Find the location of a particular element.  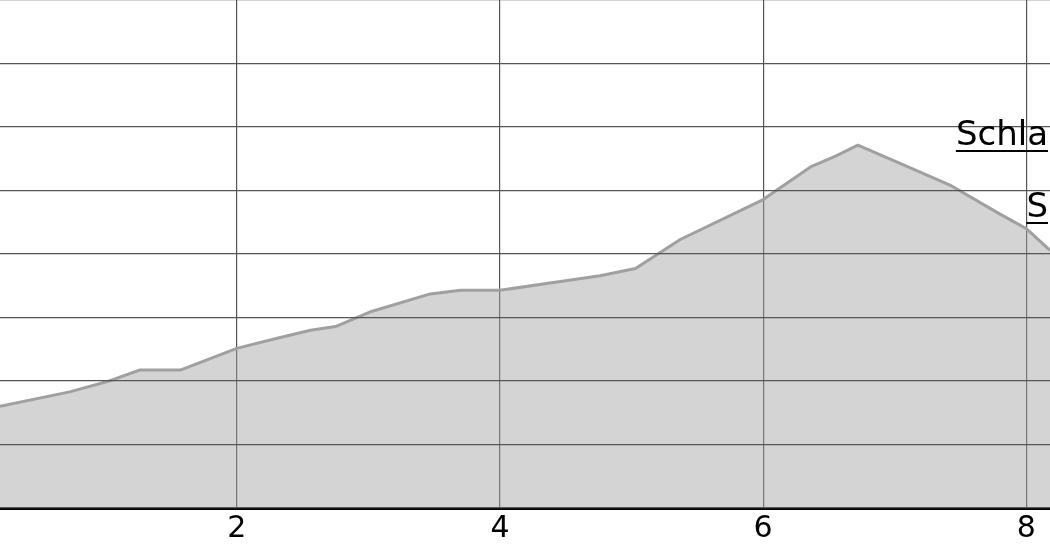

x-tick-label: 2 is located at coordinates (237, 526).